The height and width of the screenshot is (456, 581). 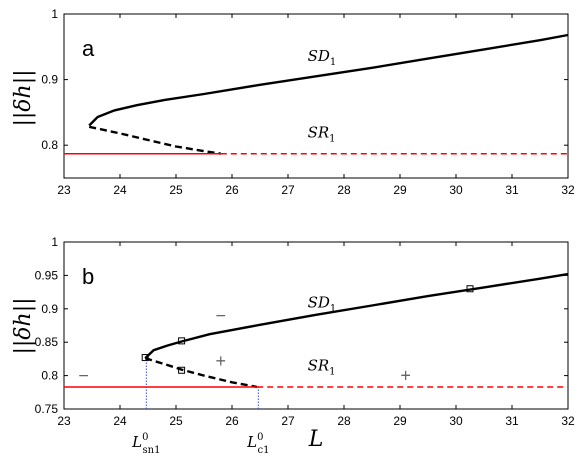 I want to click on panel-b-xlabel: L, so click(x=316, y=439).